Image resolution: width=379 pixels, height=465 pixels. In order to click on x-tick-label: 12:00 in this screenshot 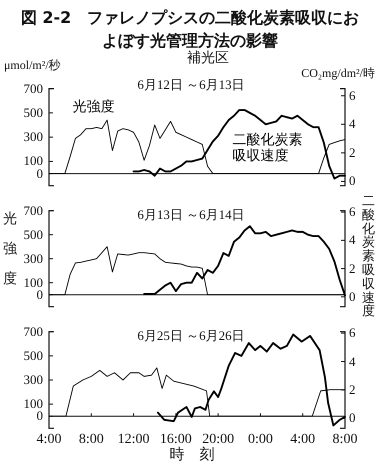, I will do `click(134, 440)`.